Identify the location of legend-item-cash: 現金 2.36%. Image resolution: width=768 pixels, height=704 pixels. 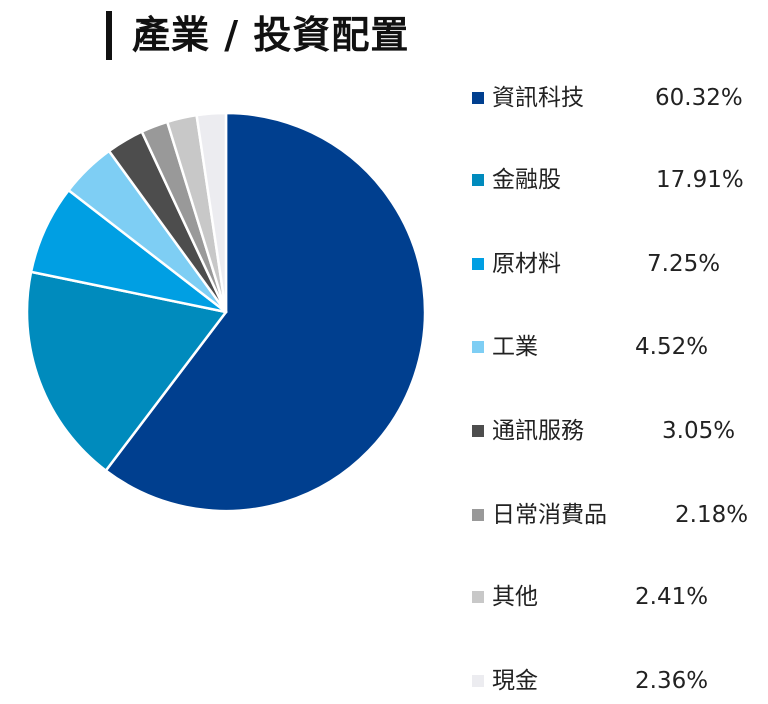
(617, 681).